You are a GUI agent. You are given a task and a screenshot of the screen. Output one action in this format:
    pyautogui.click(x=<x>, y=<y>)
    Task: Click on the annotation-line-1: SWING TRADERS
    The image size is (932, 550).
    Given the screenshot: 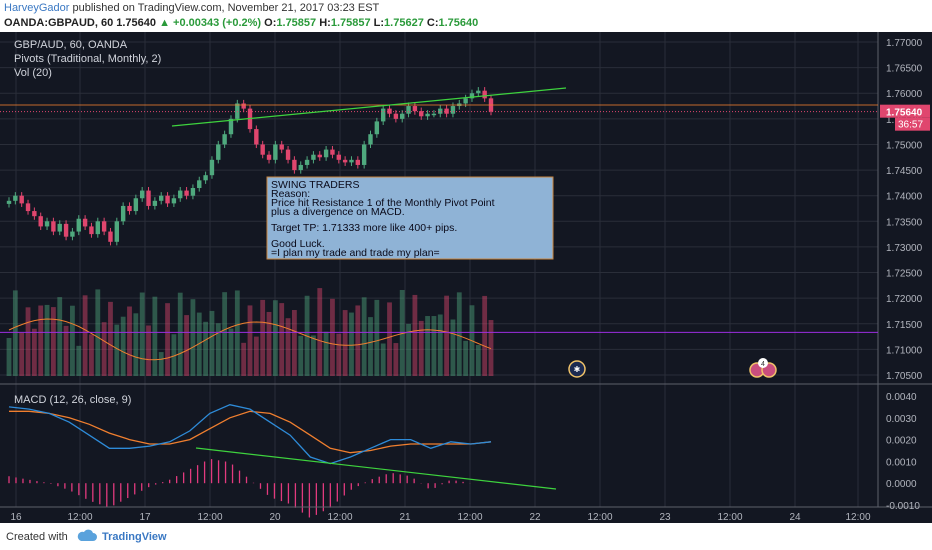 What is the action you would take?
    pyautogui.click(x=315, y=185)
    